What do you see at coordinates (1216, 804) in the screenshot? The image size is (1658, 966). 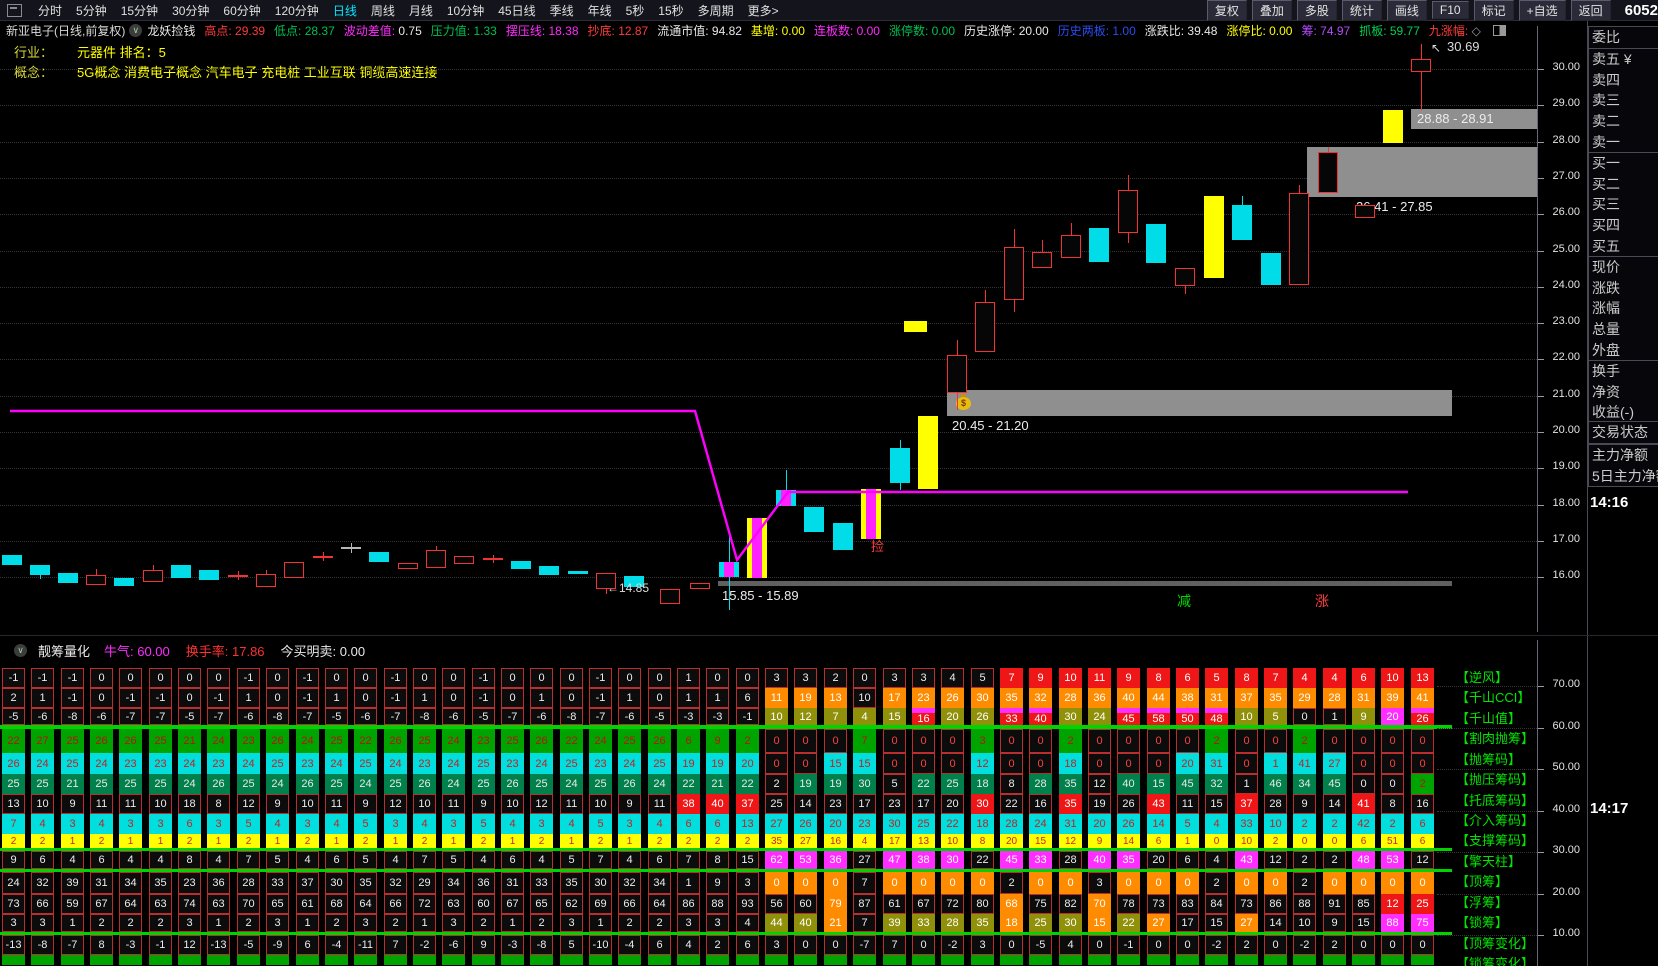 I see `grid-cell: 15` at bounding box center [1216, 804].